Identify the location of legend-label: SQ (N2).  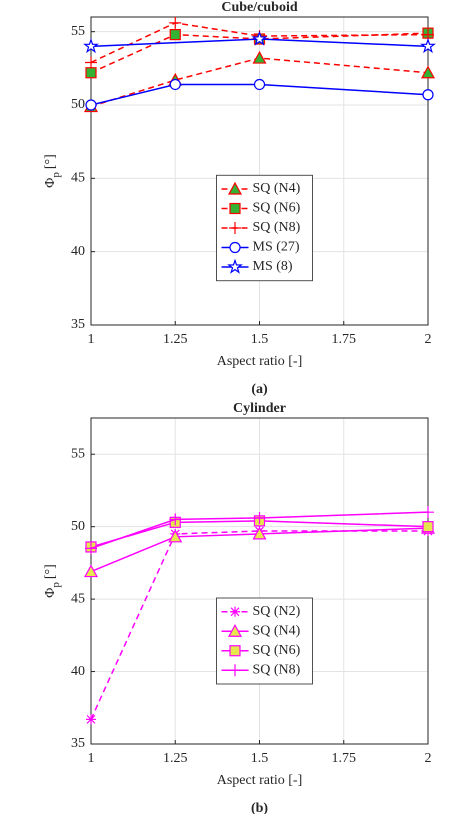
(277, 611).